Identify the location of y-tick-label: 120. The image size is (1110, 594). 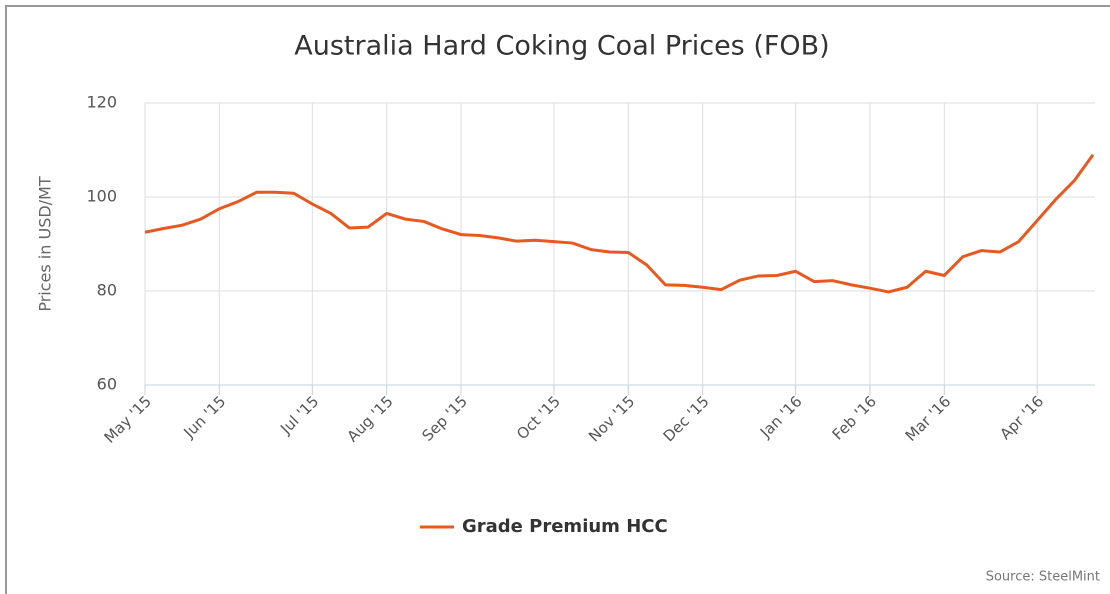
(101, 102).